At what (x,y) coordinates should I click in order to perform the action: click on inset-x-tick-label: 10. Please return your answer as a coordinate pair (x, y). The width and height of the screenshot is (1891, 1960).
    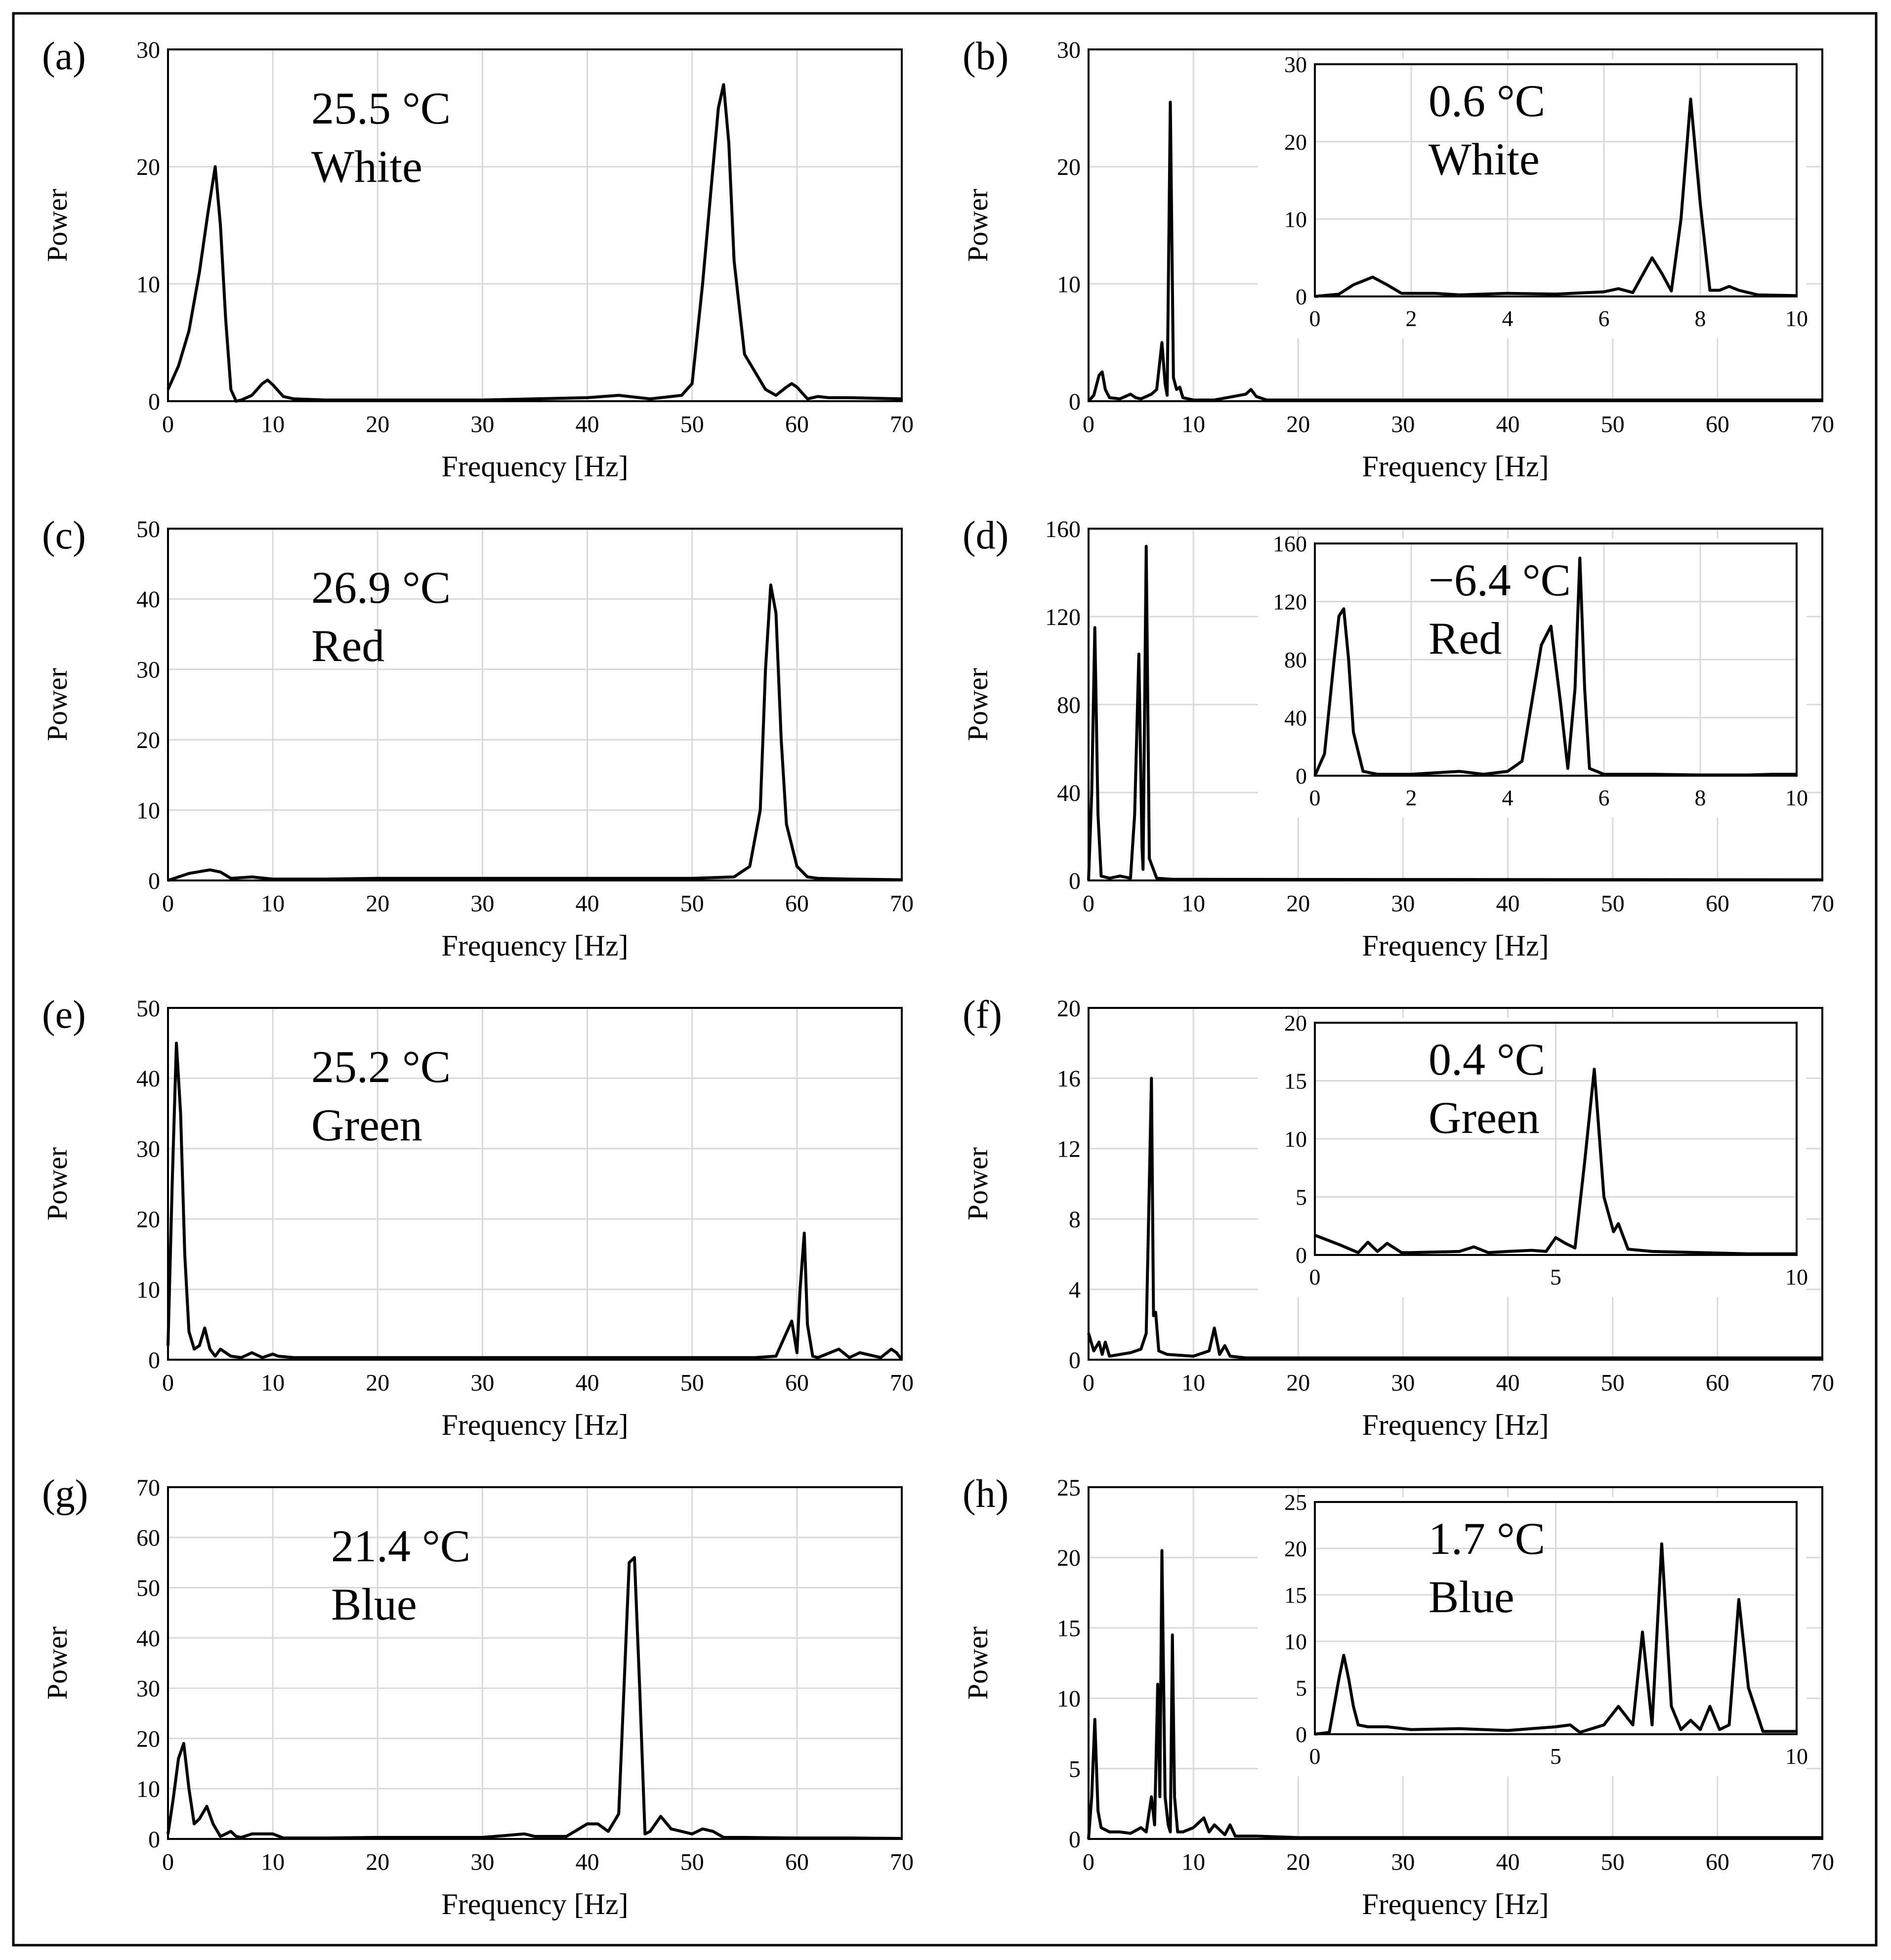
    Looking at the image, I should click on (1796, 318).